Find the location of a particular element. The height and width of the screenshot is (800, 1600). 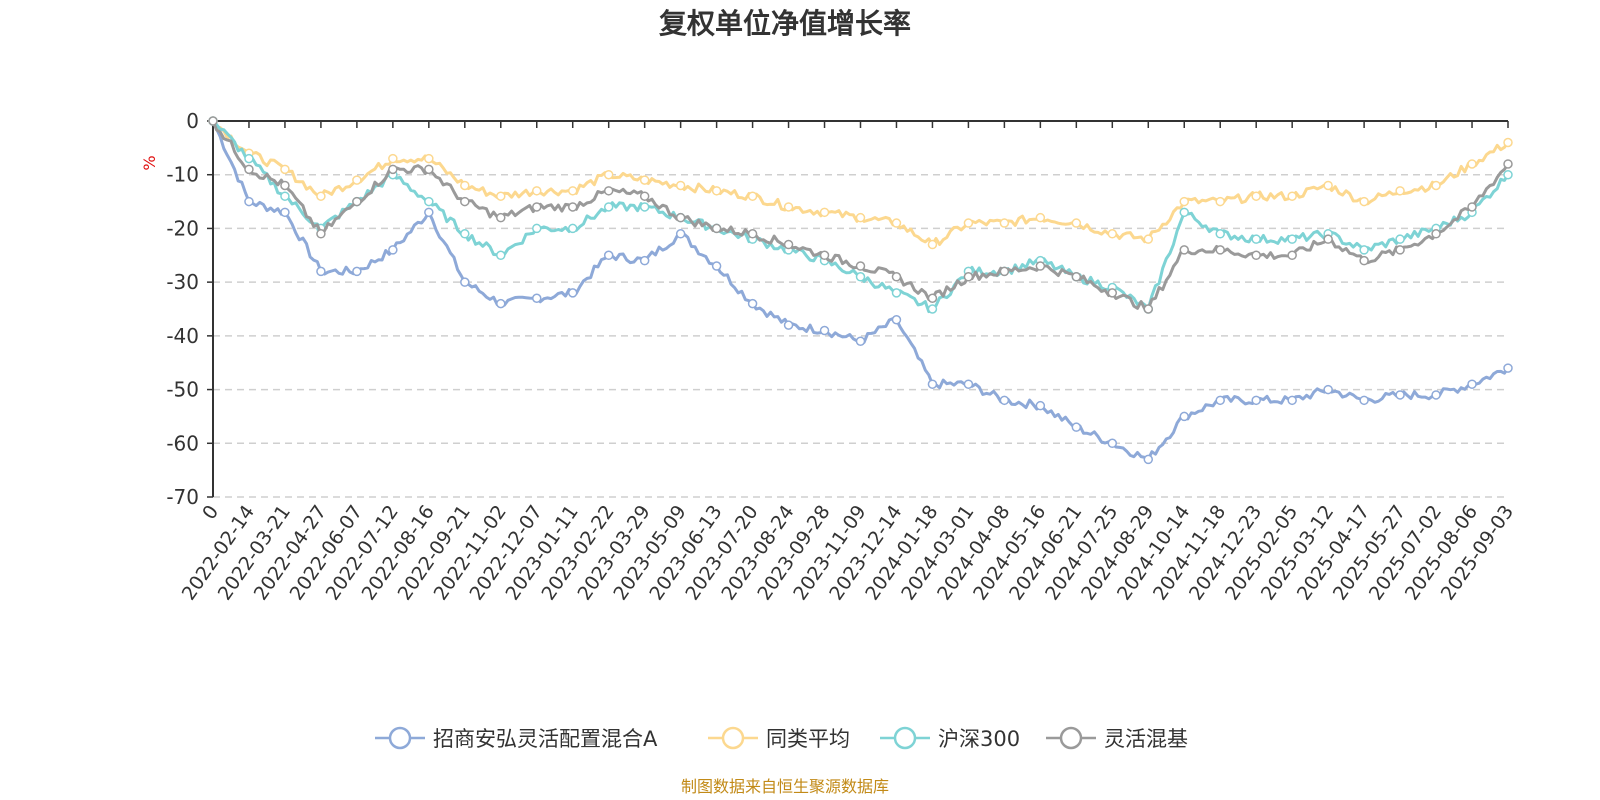

legend-label: 招商安弘灵活配置混合A is located at coordinates (545, 739).